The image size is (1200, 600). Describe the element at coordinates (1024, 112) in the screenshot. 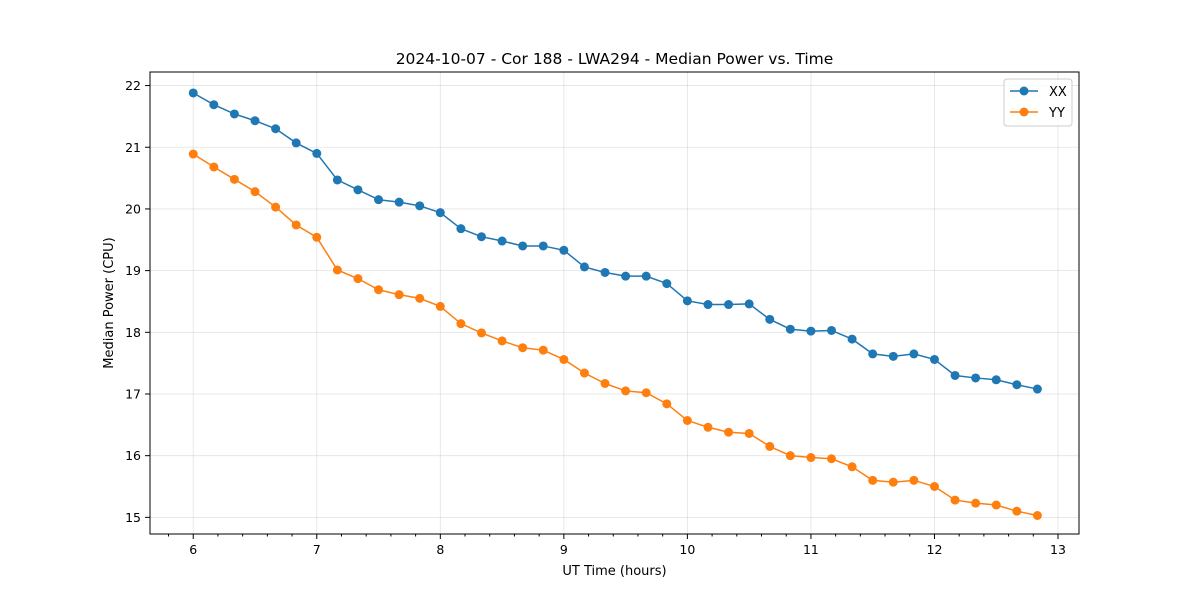

I see `legend-yy-marker` at that location.